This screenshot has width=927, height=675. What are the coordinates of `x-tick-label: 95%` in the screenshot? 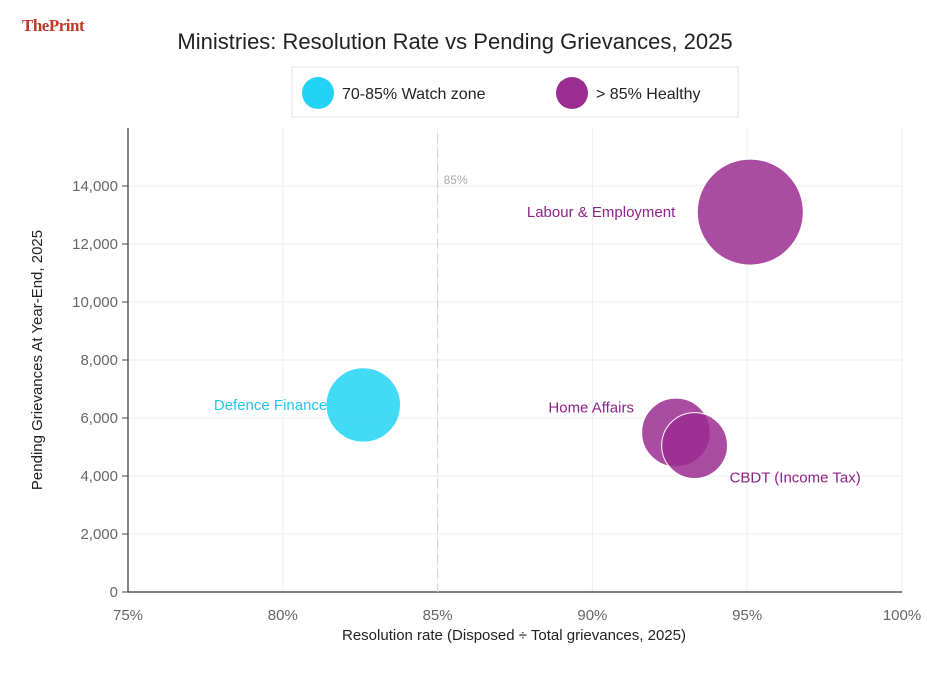 It's located at (747, 615).